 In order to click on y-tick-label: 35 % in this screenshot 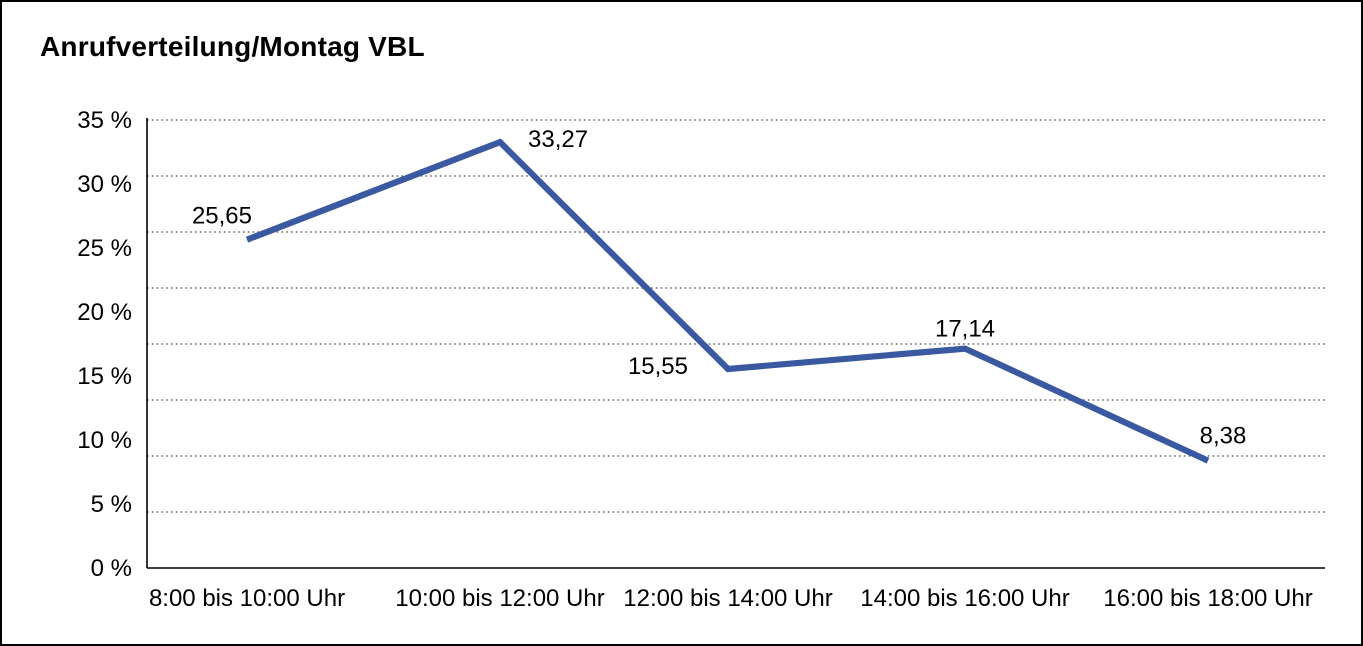, I will do `click(104, 120)`.